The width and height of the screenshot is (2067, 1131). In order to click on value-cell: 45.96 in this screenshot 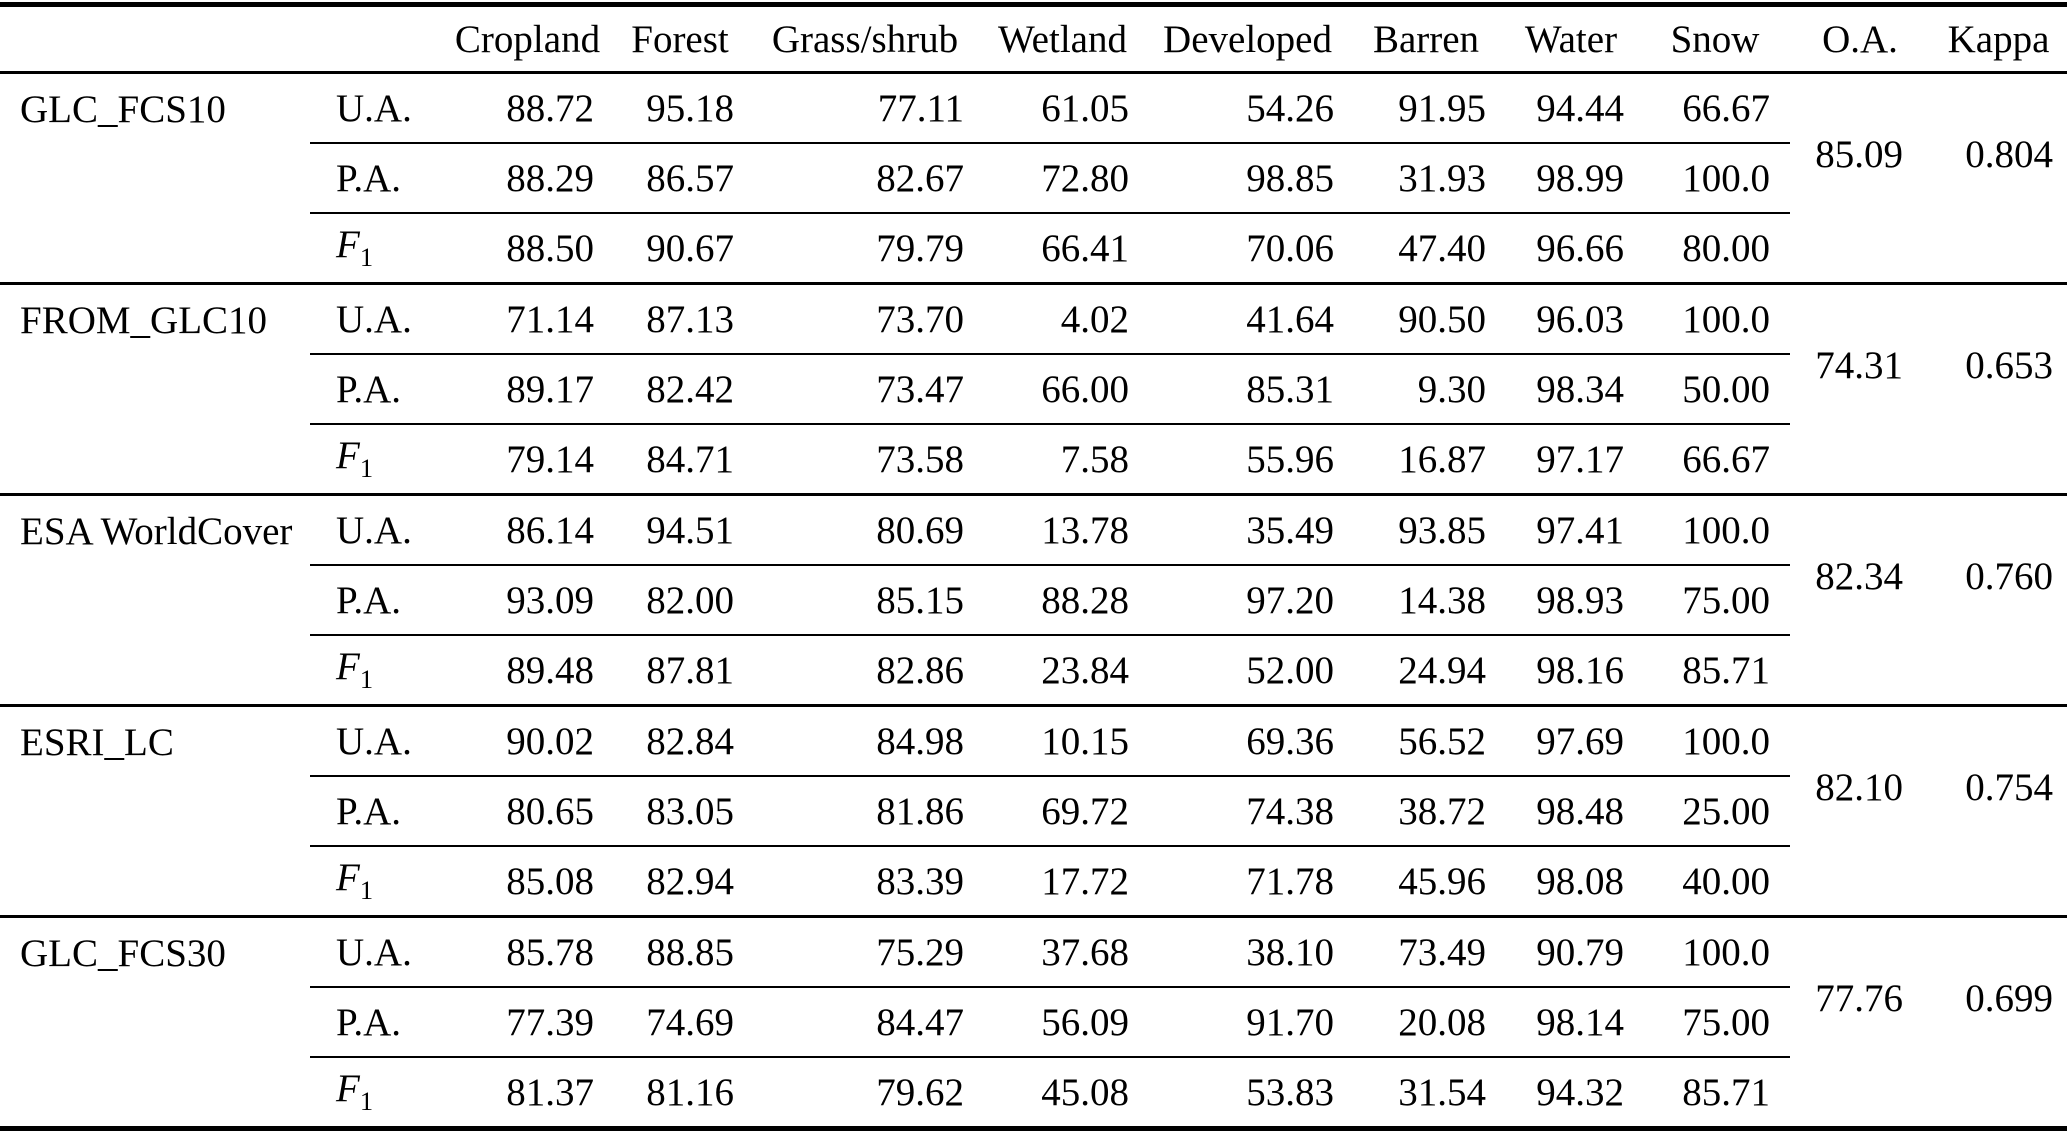, I will do `click(1426, 882)`.